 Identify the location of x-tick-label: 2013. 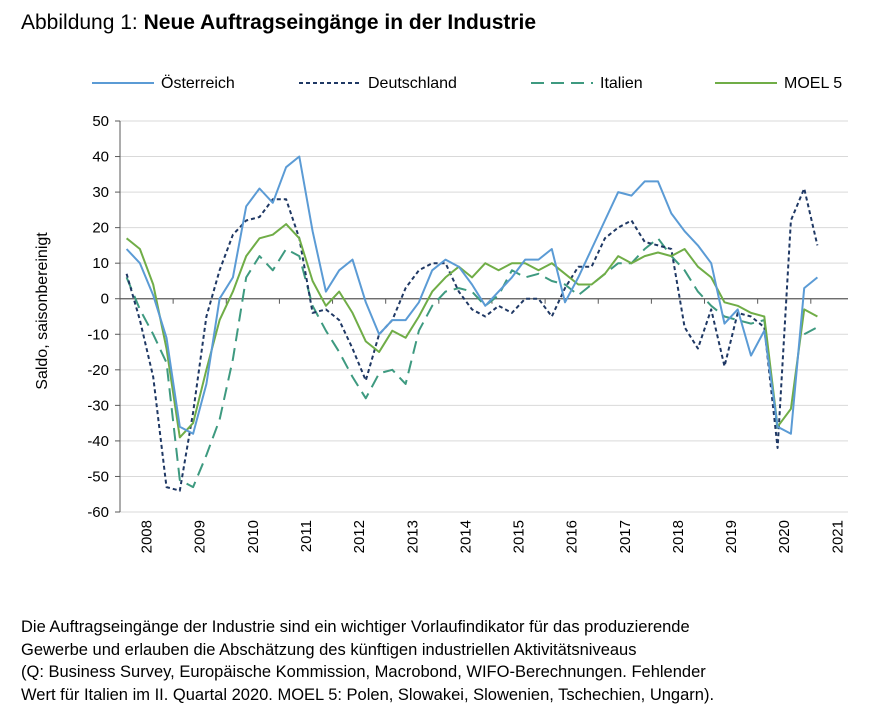
(412, 536).